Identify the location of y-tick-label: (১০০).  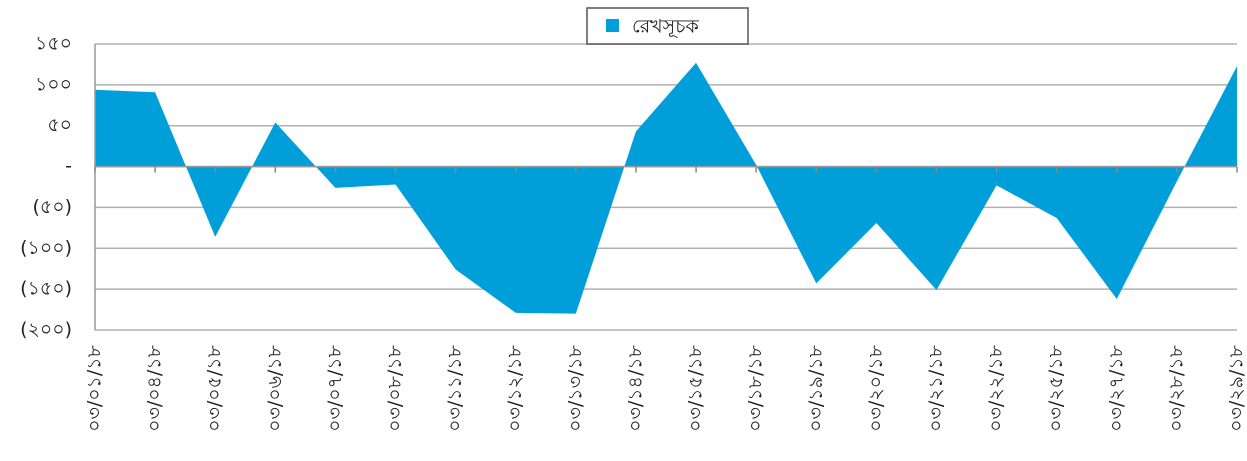
(46, 248).